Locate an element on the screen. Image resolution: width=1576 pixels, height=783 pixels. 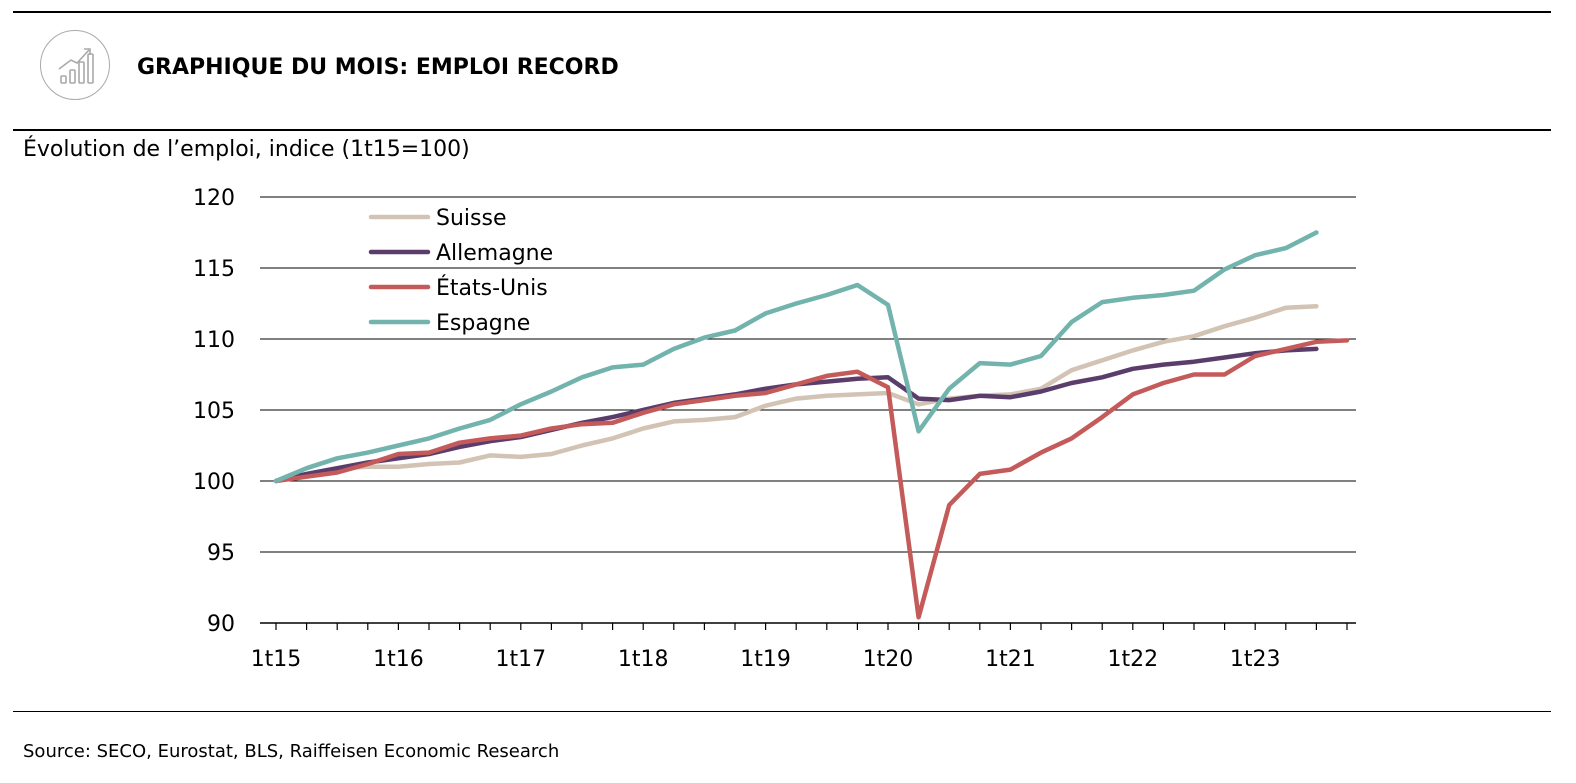
header-rule is located at coordinates (782, 130).